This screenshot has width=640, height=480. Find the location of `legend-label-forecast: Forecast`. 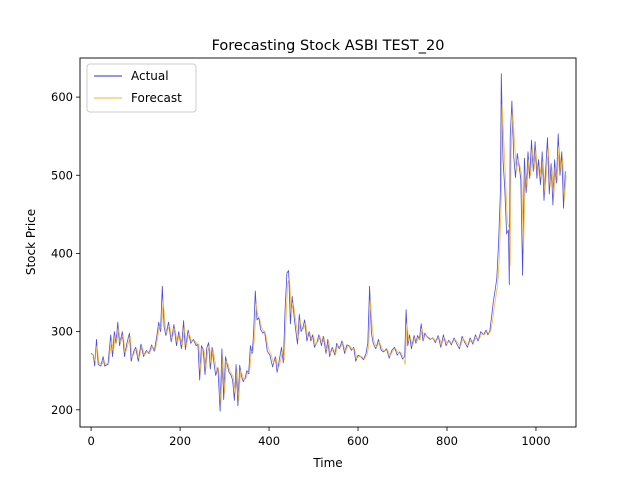

legend-label-forecast: Forecast is located at coordinates (156, 98).